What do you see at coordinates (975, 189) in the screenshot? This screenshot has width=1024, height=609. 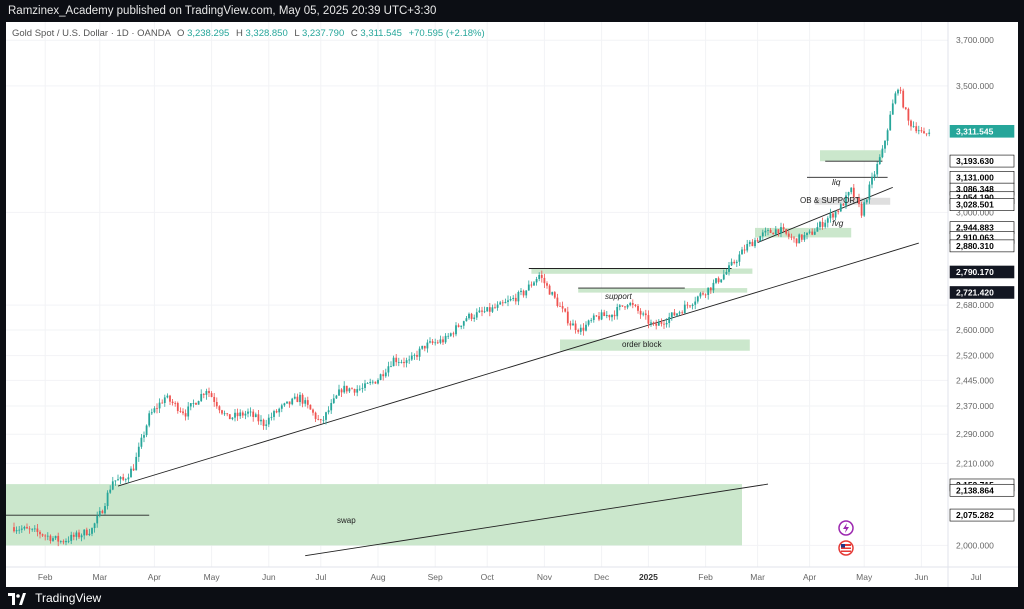 I see `price-tag-label: 3,086.348` at bounding box center [975, 189].